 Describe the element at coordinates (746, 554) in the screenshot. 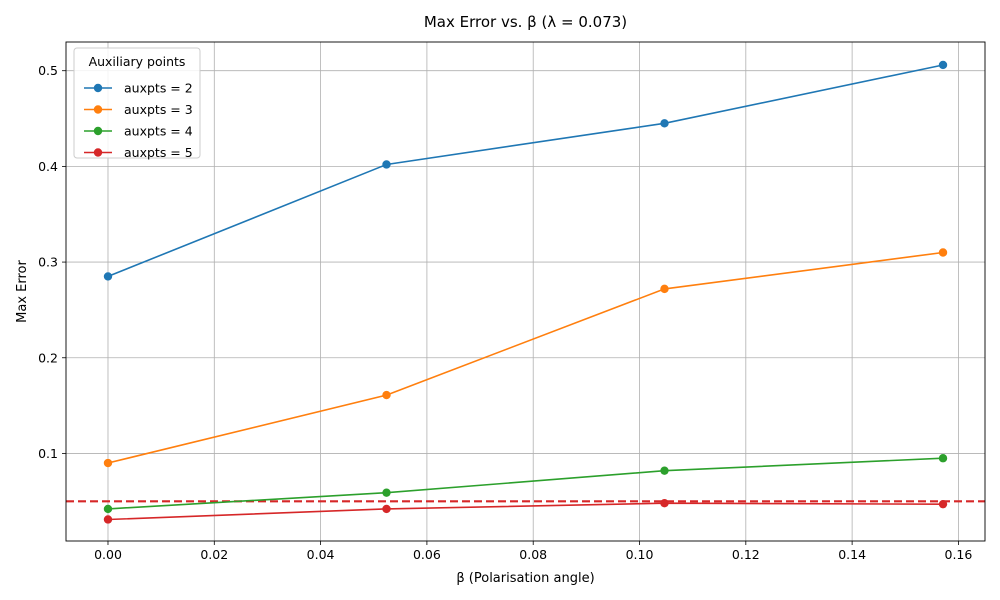

I see `x-tick-label: 0.12` at that location.